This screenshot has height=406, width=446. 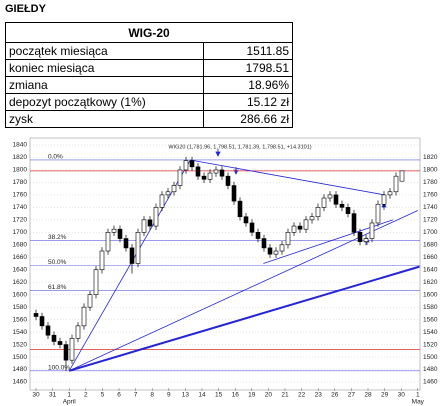 What do you see at coordinates (219, 395) in the screenshot?
I see `x-tick-label: 15` at bounding box center [219, 395].